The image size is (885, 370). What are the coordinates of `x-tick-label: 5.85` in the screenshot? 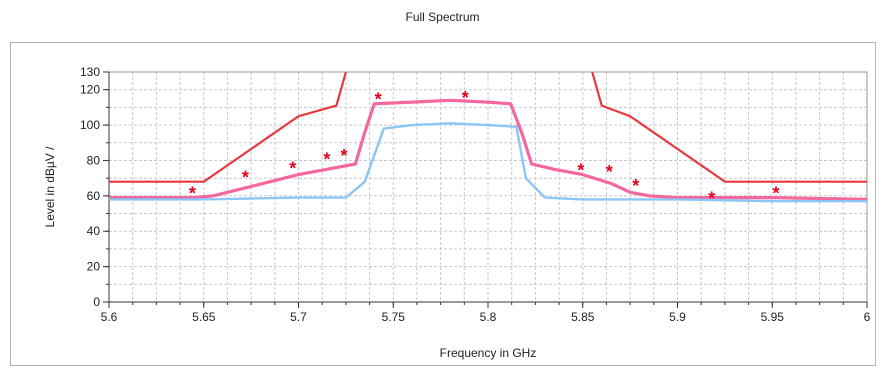 It's located at (583, 317).